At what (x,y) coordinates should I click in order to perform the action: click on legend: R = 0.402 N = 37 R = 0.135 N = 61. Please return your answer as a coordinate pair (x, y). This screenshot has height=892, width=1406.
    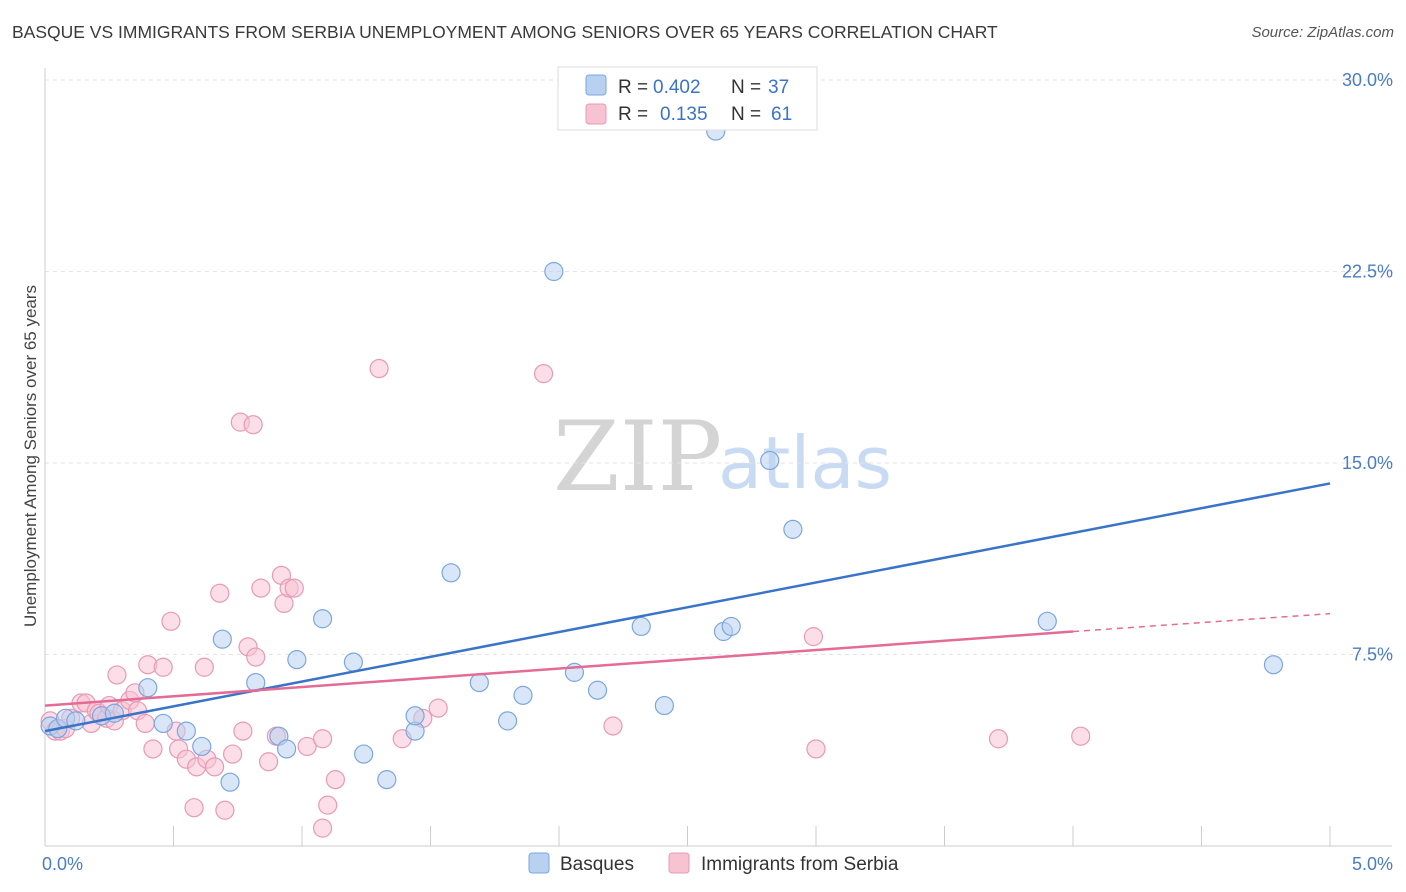
    Looking at the image, I should click on (687, 98).